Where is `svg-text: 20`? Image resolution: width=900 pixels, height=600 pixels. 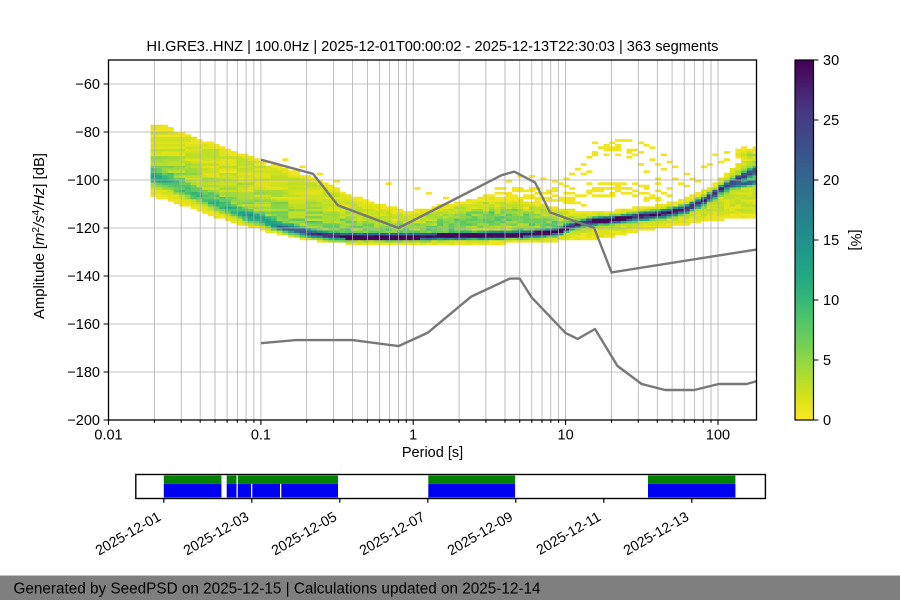 svg-text: 20 is located at coordinates (831, 181).